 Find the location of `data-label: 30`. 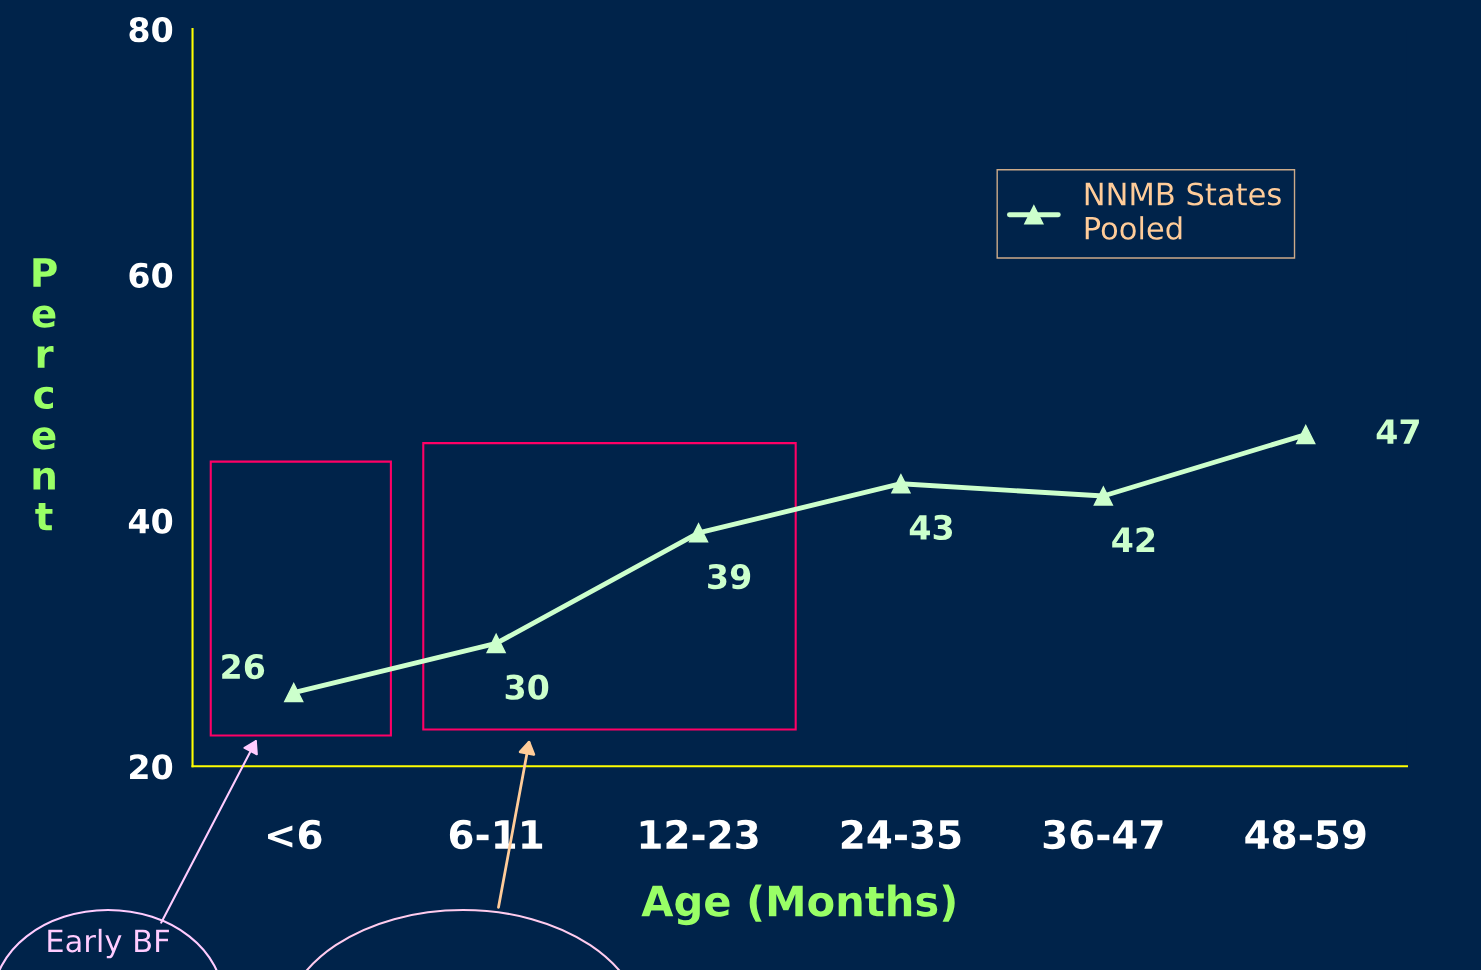

data-label: 30 is located at coordinates (527, 687).